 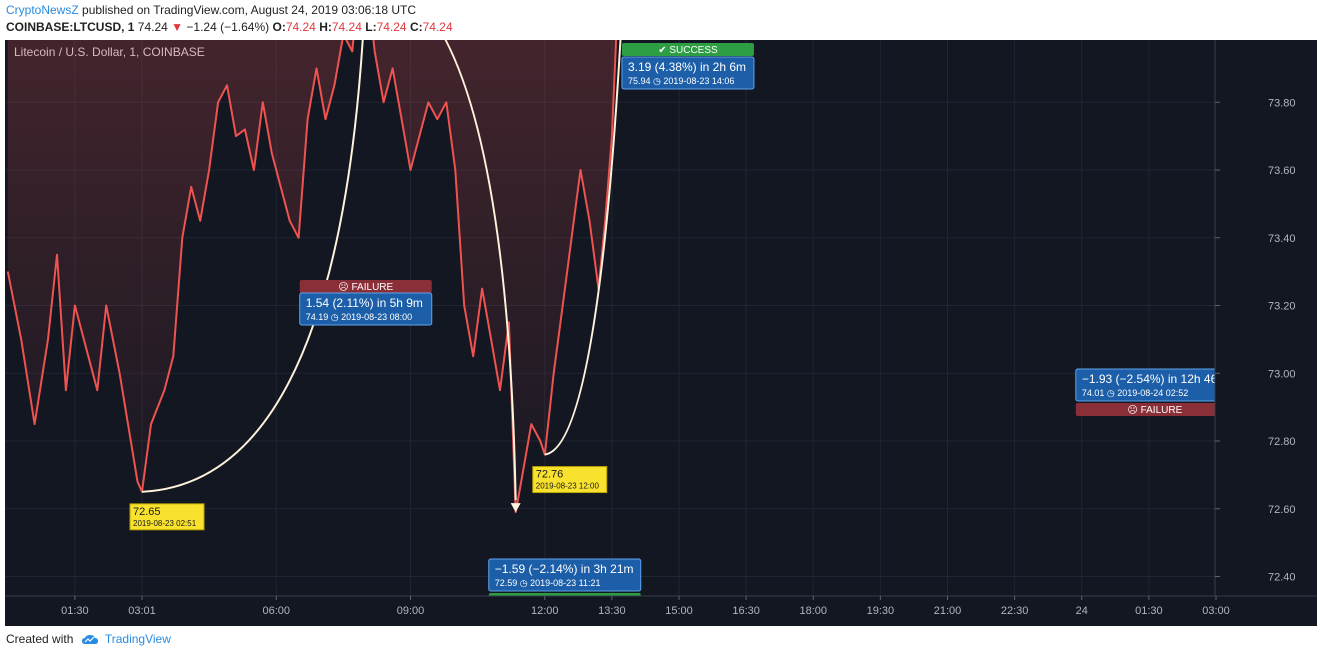 What do you see at coordinates (881, 611) in the screenshot?
I see `time-tick-label: 19:30` at bounding box center [881, 611].